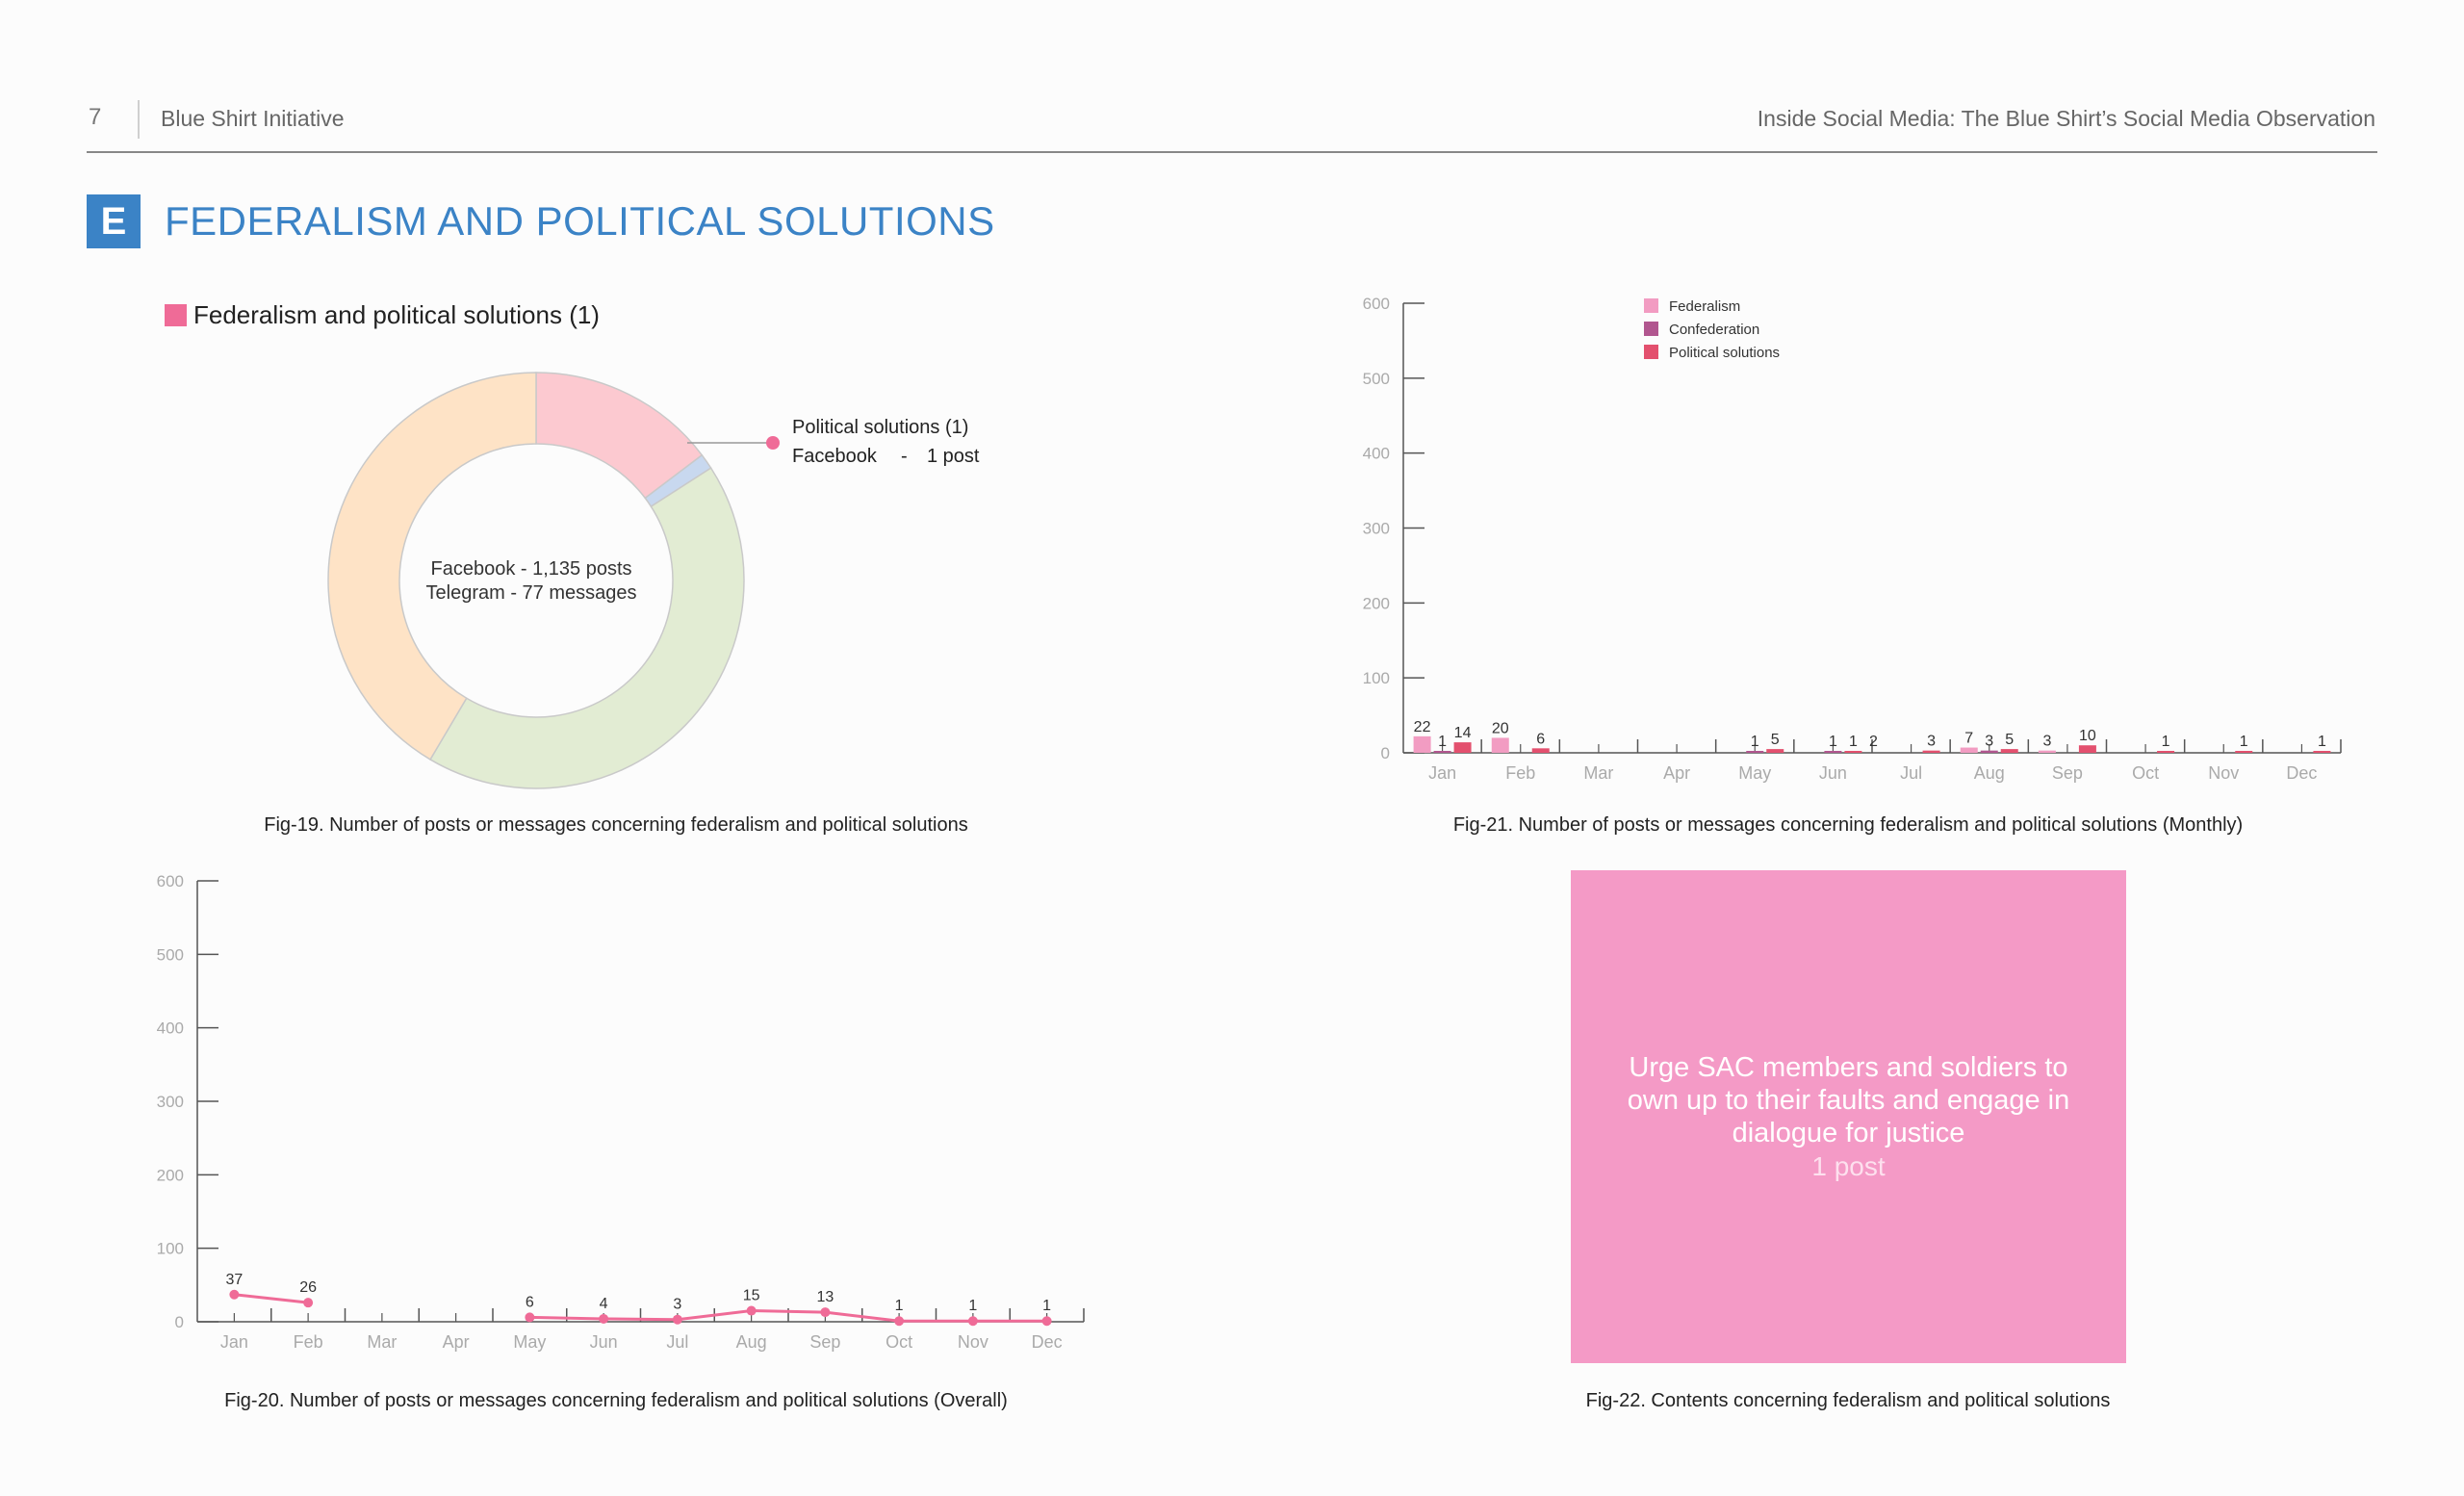  What do you see at coordinates (95, 117) in the screenshot?
I see `page-number: 7` at bounding box center [95, 117].